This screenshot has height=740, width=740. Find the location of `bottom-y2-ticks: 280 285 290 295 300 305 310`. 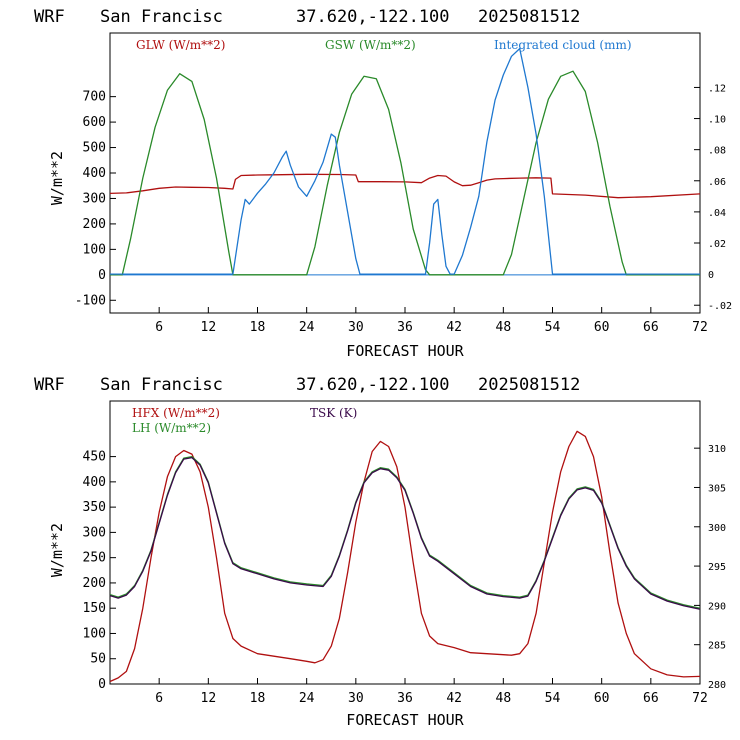

bottom-y2-ticks: 280 285 290 295 300 305 310 is located at coordinates (710, 567).